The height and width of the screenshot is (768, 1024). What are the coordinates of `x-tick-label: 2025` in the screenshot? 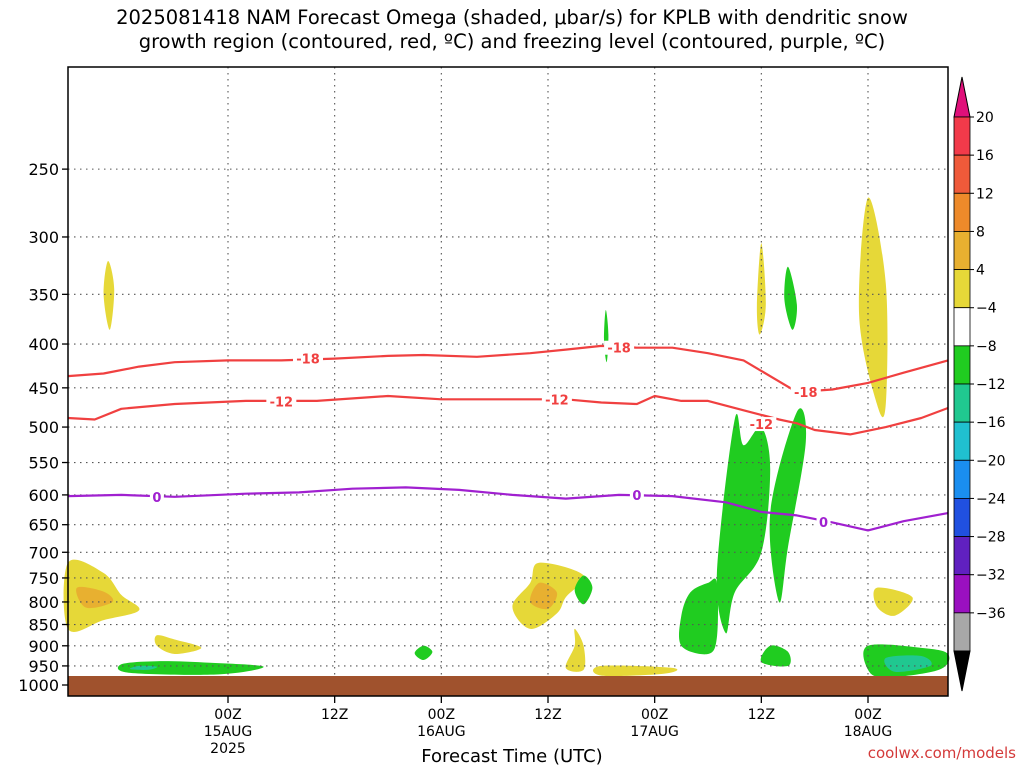 It's located at (228, 749).